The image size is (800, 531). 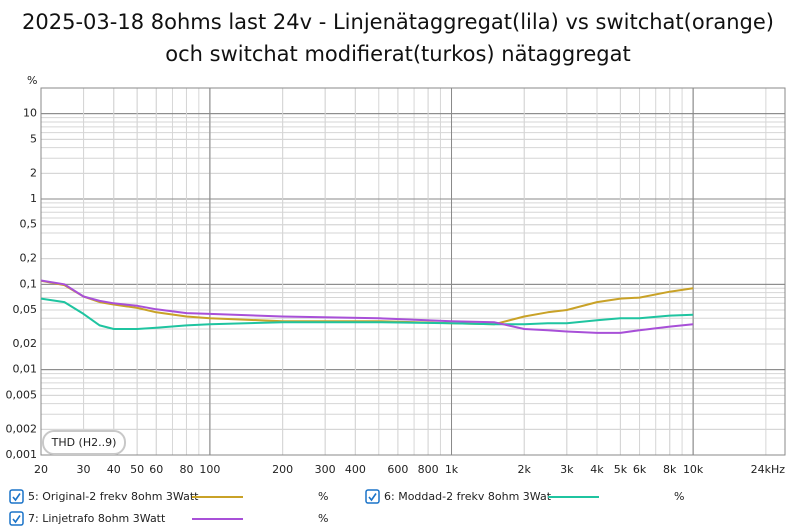 I want to click on x-tick-label: 5k, so click(x=621, y=469).